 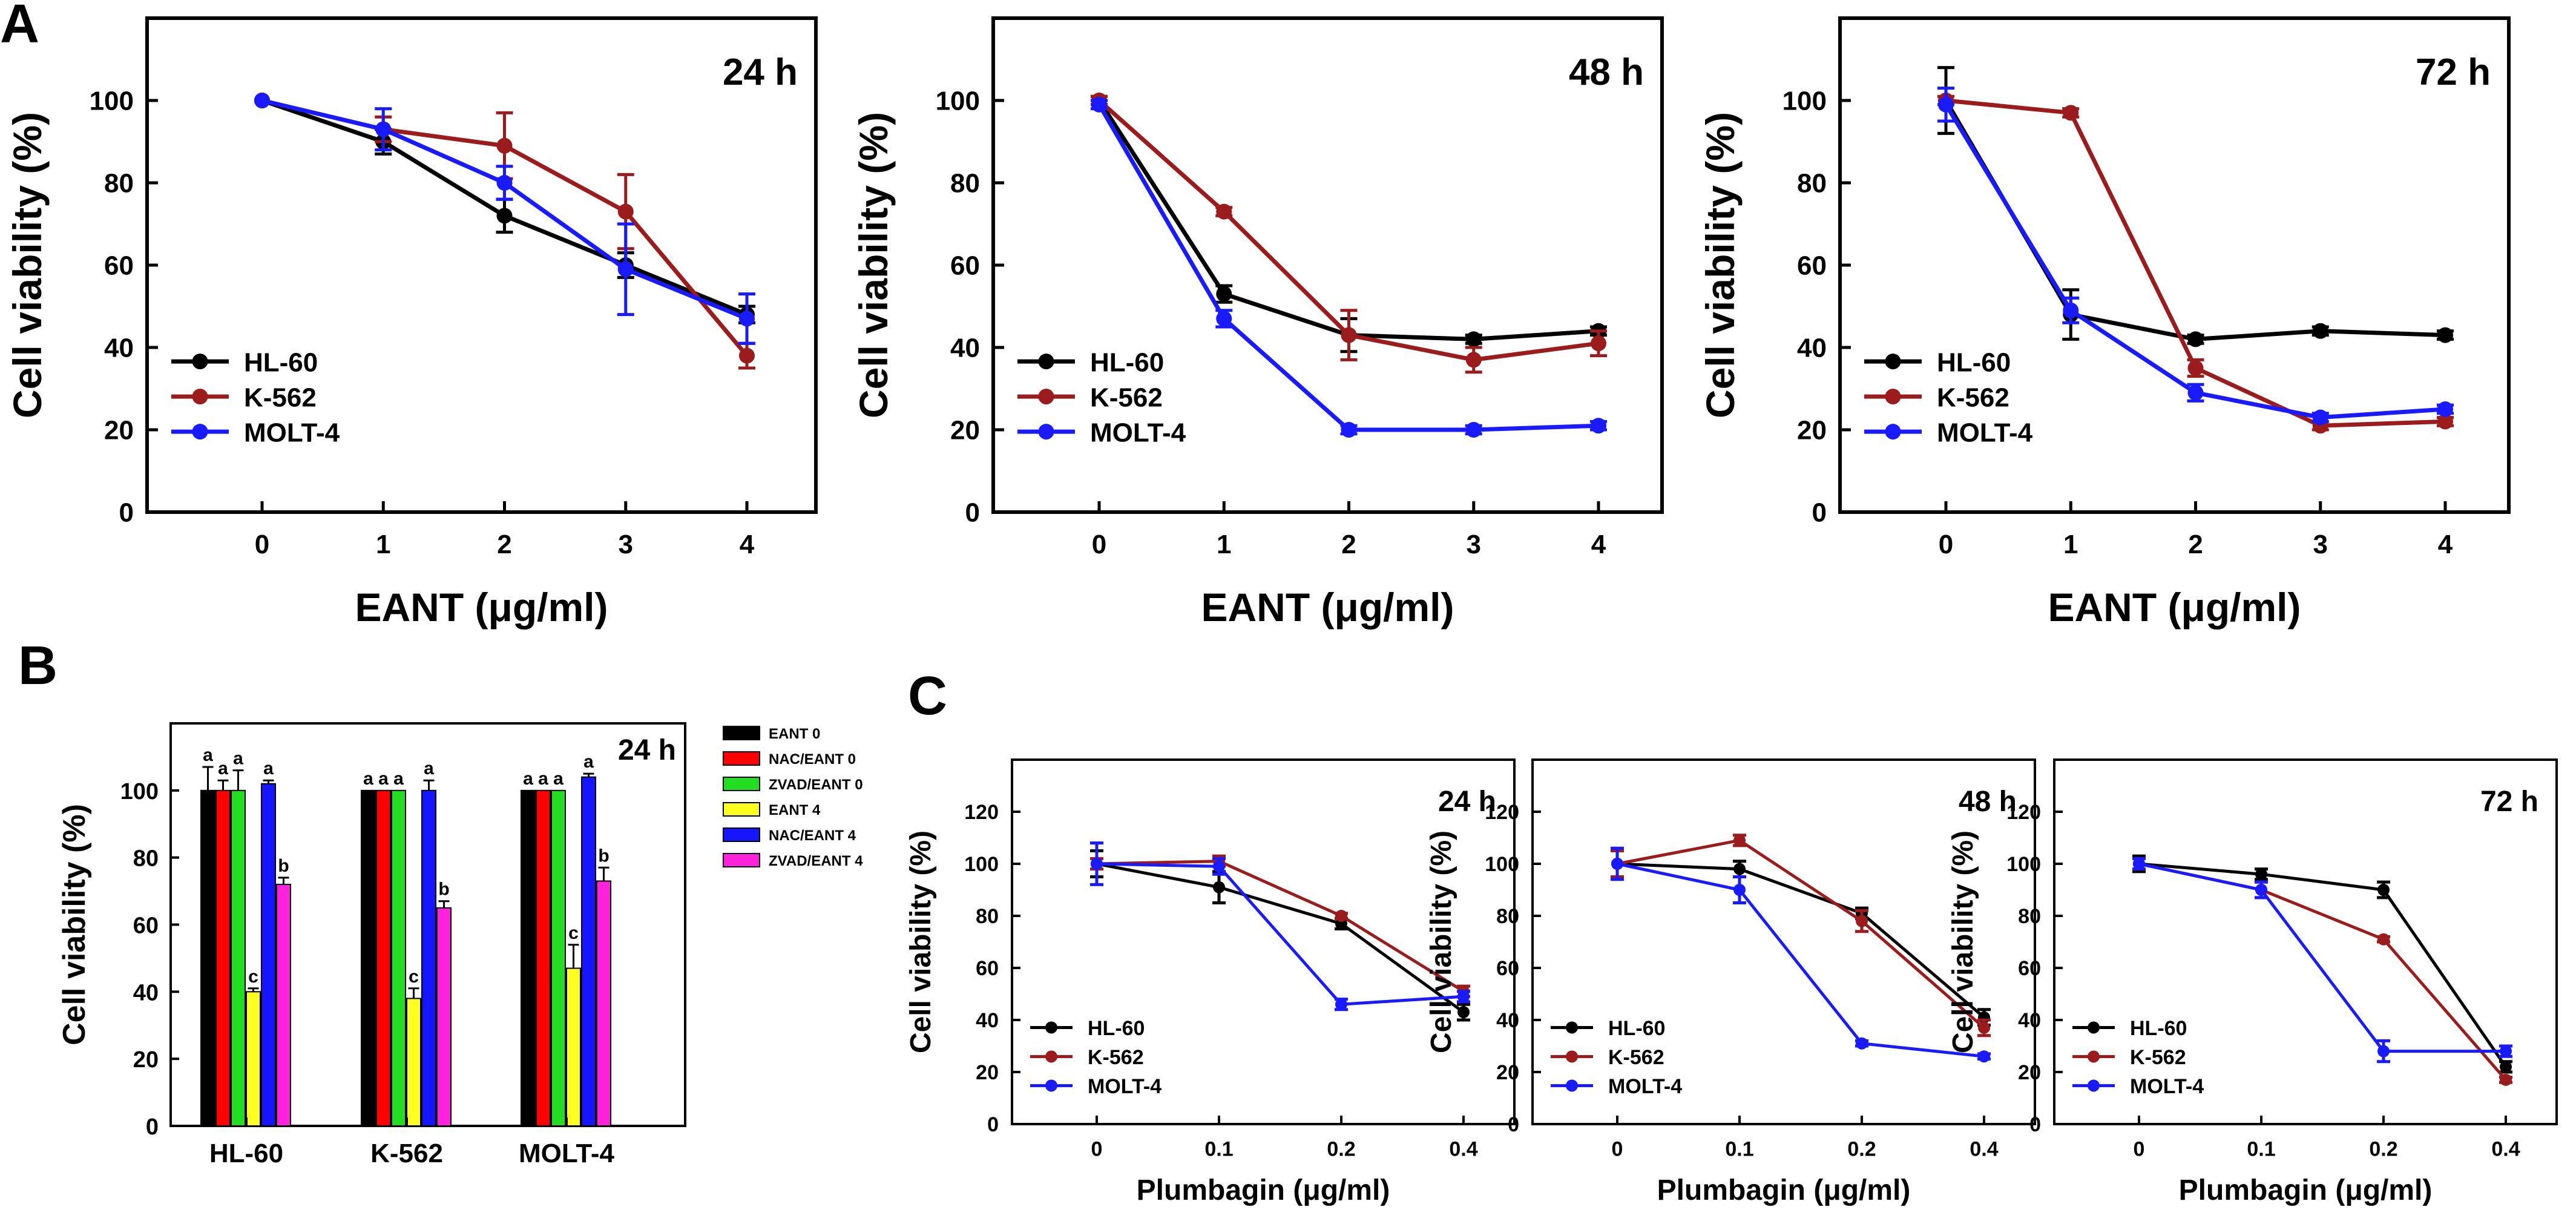 What do you see at coordinates (1804, 101) in the screenshot?
I see `y-tick-label: 100` at bounding box center [1804, 101].